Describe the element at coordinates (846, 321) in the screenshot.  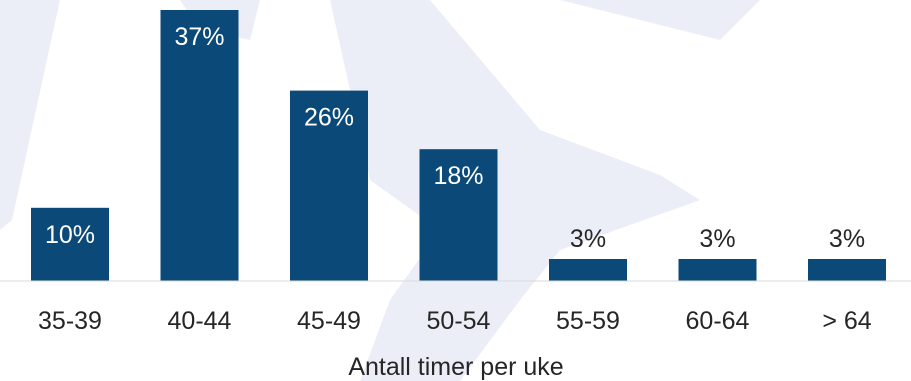
I see `x-tick-label: > 64` at that location.